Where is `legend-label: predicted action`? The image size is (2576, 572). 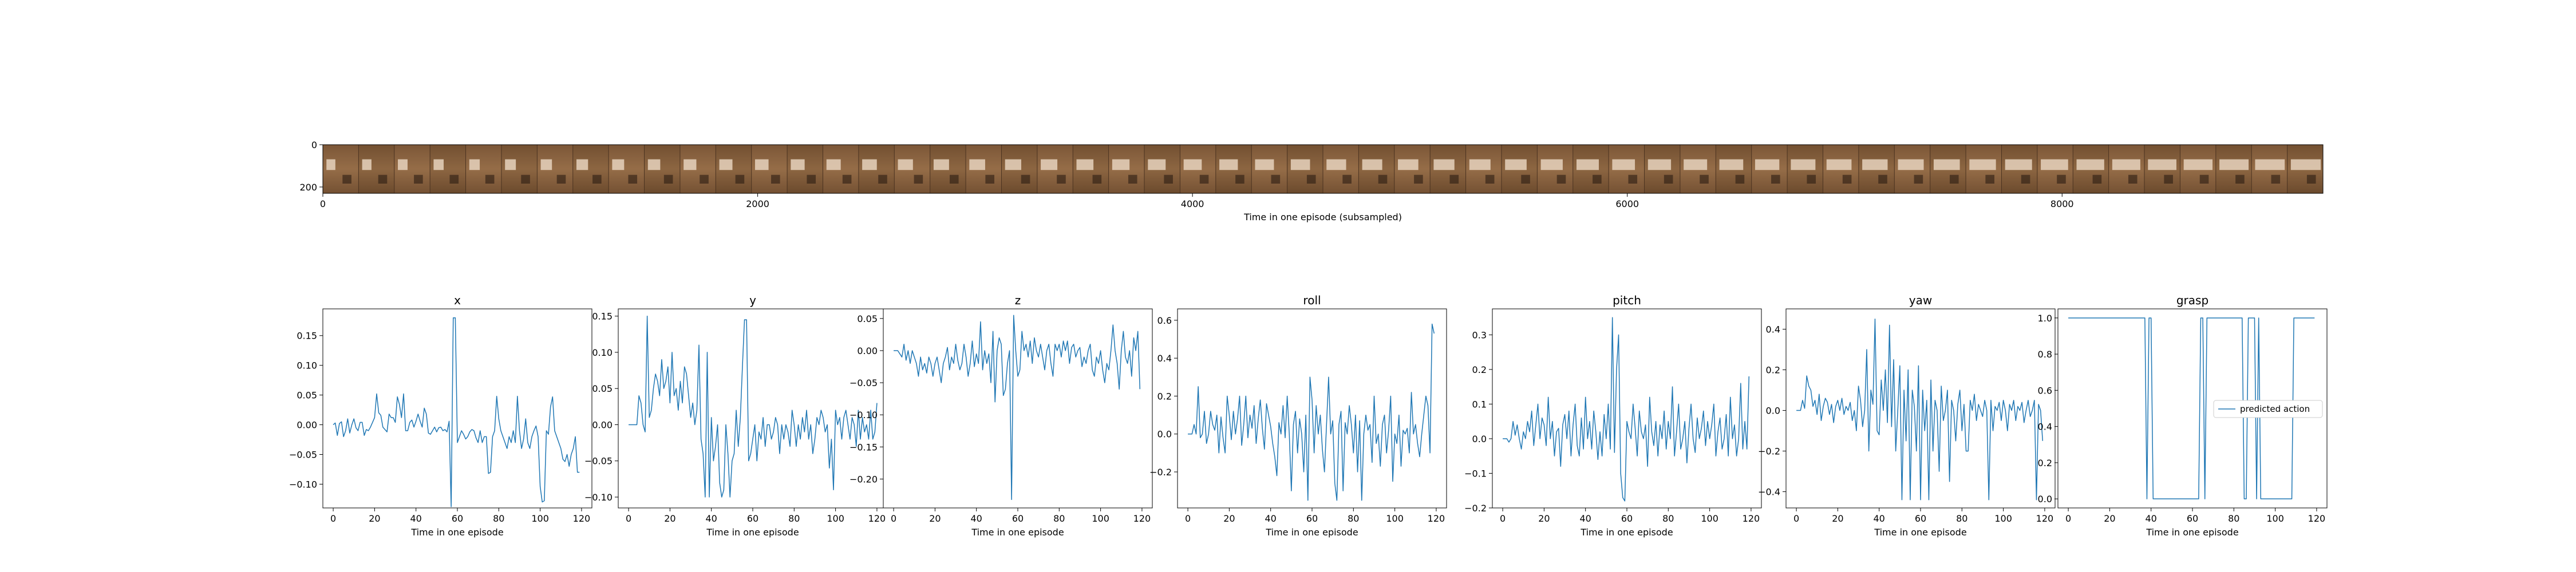 legend-label: predicted action is located at coordinates (2275, 409).